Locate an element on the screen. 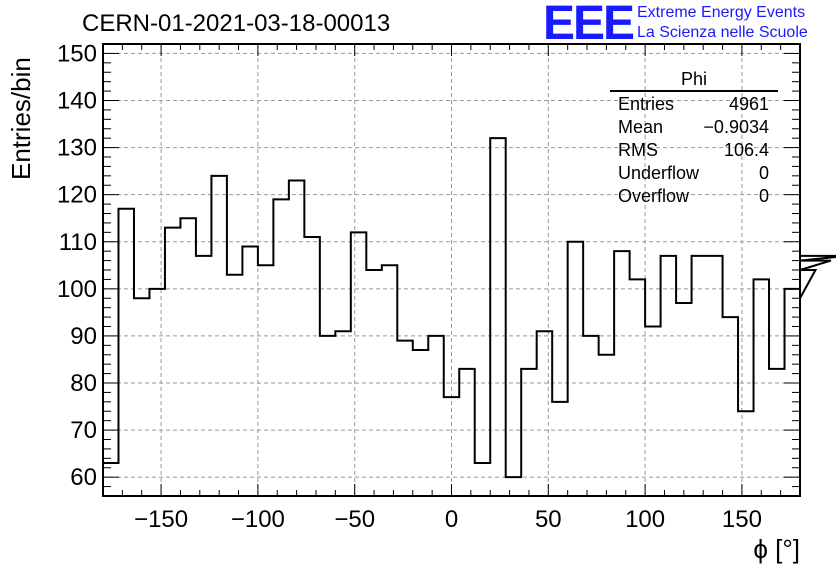 The height and width of the screenshot is (572, 836). y-tick-label: 120 is located at coordinates (77, 195).